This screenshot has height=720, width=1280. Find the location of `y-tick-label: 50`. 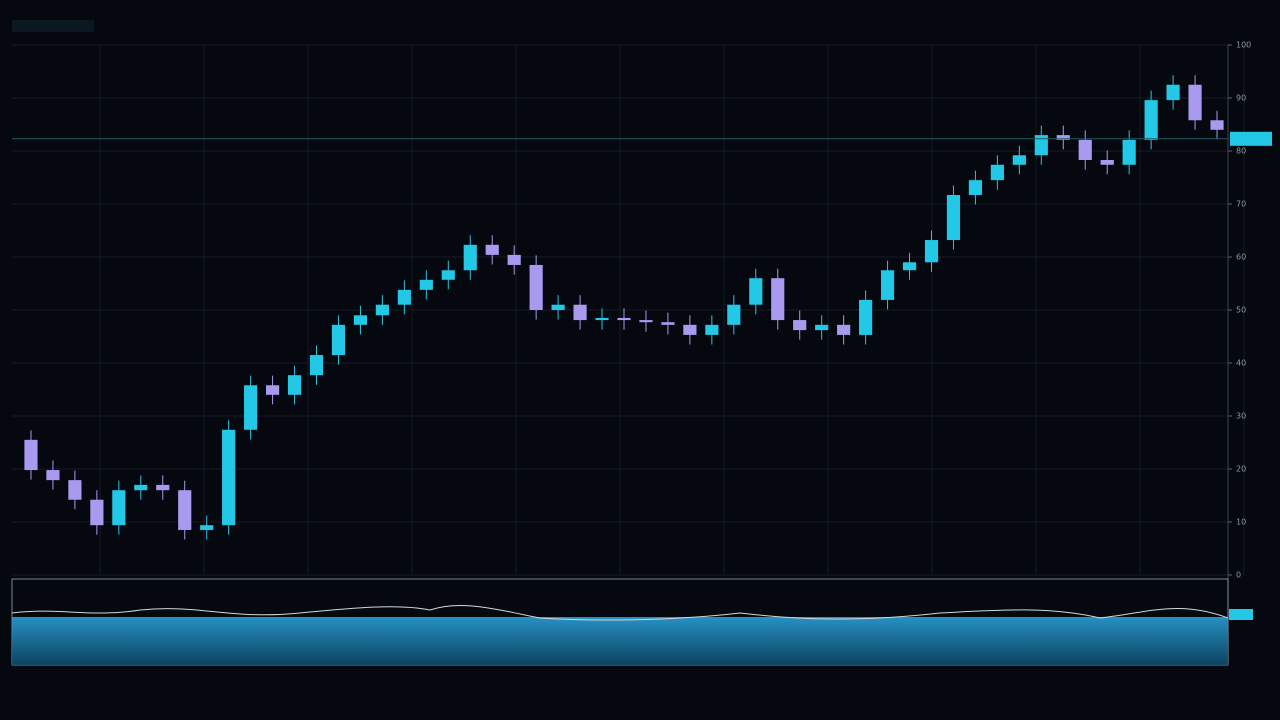

y-tick-label: 50 is located at coordinates (1241, 310).